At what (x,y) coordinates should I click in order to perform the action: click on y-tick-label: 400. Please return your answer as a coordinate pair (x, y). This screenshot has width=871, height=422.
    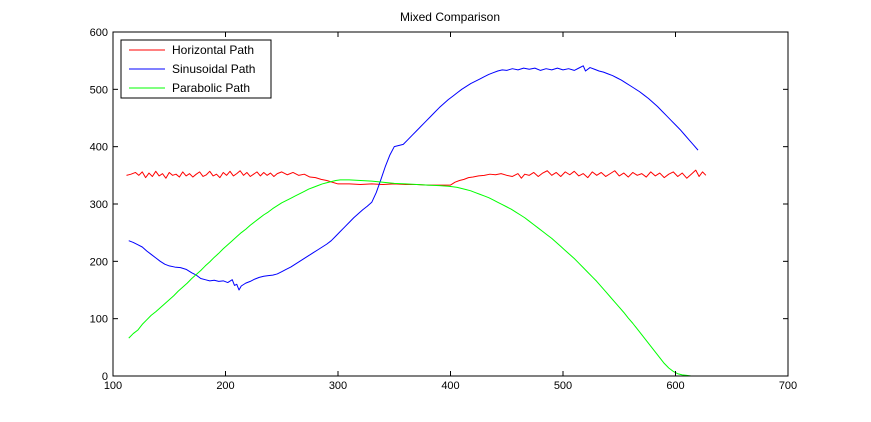
    Looking at the image, I should click on (99, 148).